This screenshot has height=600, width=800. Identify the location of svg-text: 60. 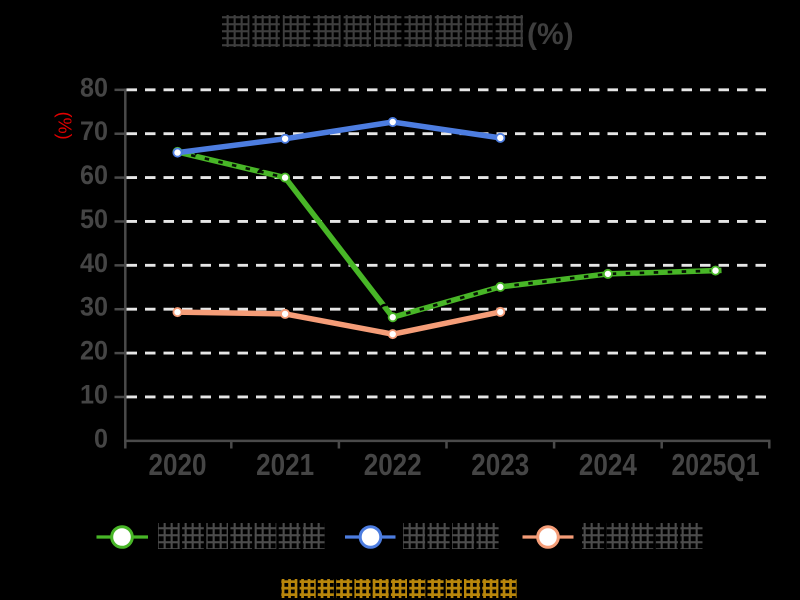
(94, 175).